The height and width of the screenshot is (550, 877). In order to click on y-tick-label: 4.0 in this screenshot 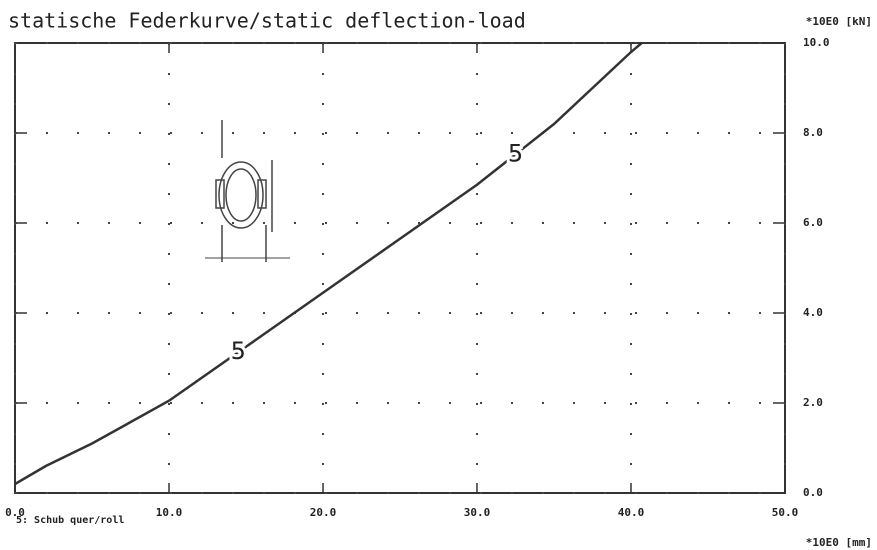, I will do `click(813, 312)`.